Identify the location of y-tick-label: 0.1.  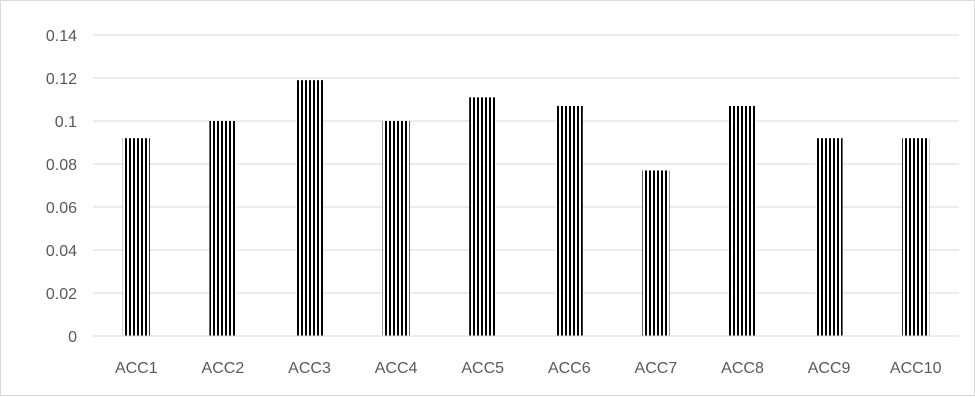
(66, 122).